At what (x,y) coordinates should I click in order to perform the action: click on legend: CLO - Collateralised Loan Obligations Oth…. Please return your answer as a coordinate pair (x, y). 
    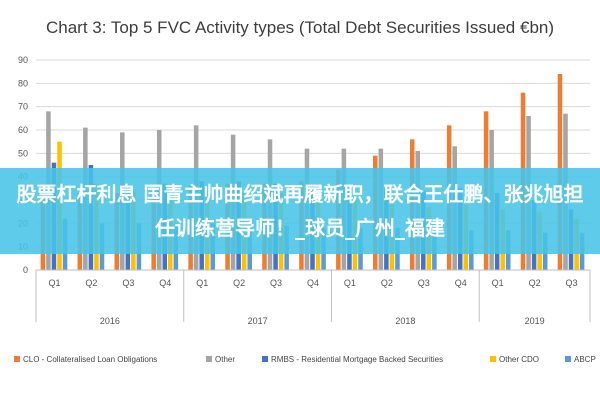
    Looking at the image, I should click on (305, 359).